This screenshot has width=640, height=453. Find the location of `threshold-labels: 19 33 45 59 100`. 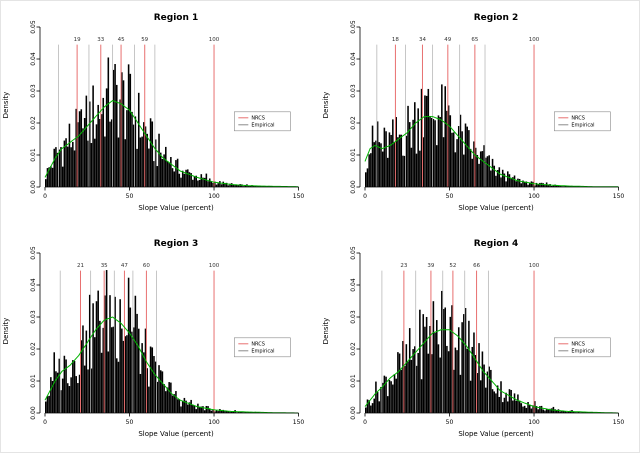

threshold-labels: 19 33 45 59 100 is located at coordinates (147, 40).